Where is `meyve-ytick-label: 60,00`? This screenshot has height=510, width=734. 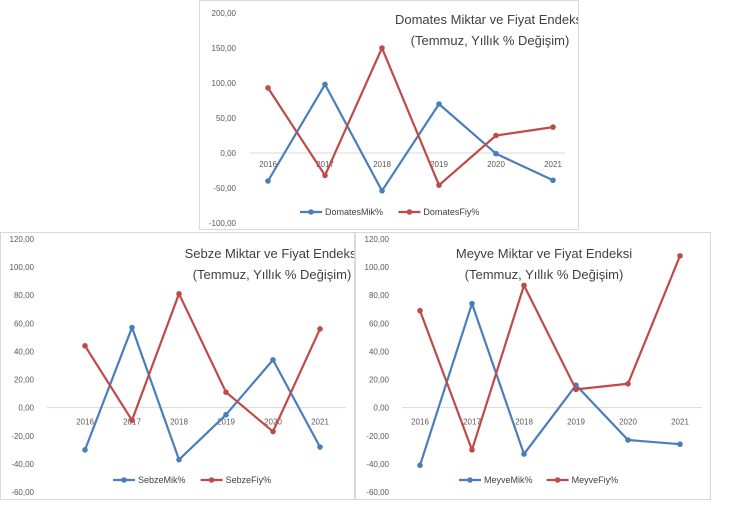 meyve-ytick-label: 60,00 is located at coordinates (379, 323).